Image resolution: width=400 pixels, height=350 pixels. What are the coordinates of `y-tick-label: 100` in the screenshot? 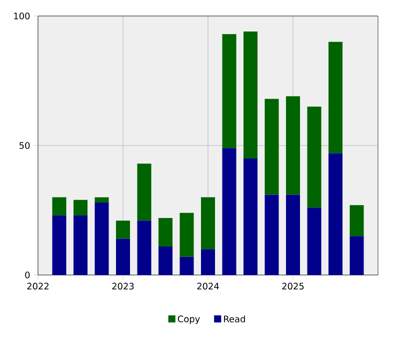 It's located at (22, 16).